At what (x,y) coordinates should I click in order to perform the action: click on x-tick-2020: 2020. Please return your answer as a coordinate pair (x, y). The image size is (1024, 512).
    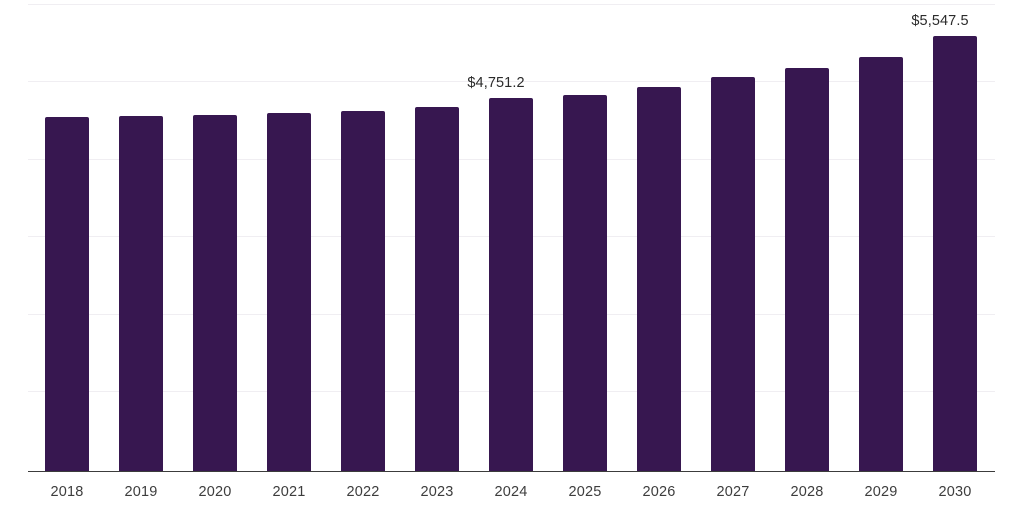
    Looking at the image, I should click on (215, 492).